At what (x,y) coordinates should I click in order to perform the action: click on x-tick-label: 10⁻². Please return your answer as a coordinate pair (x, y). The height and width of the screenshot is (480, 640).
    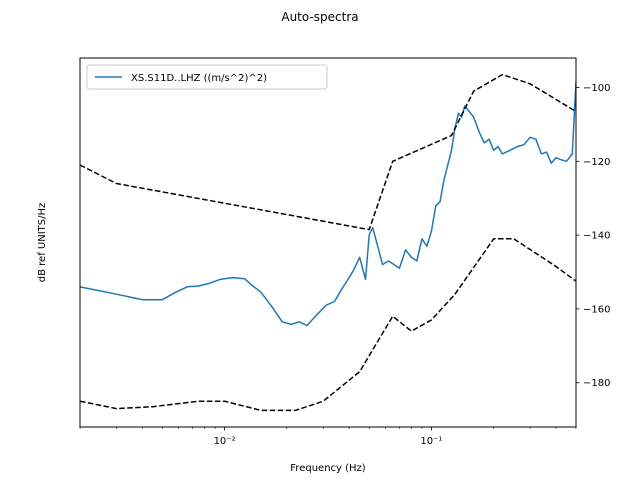
    Looking at the image, I should click on (225, 441).